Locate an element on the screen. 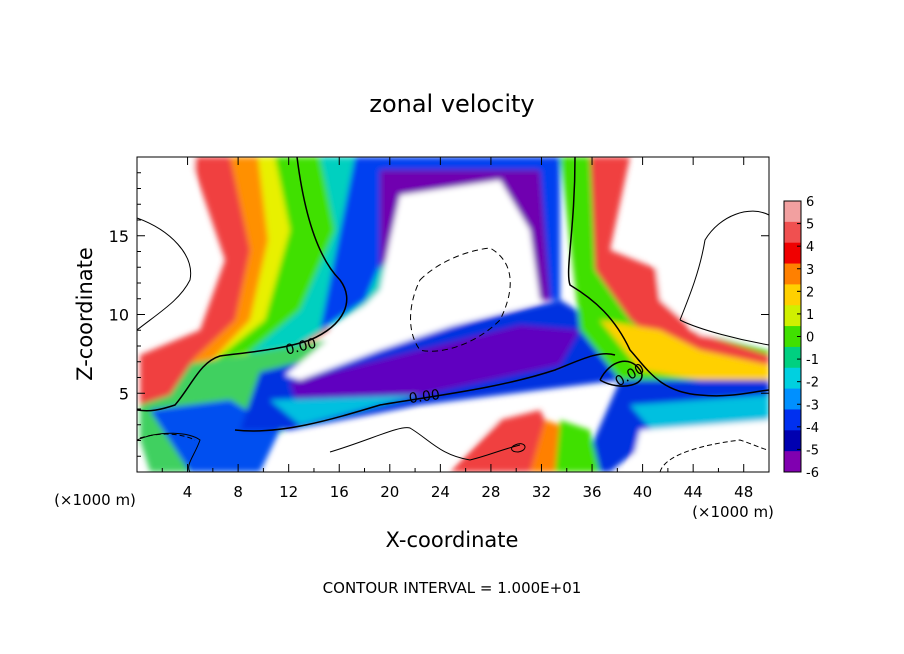 This screenshot has height=654, width=904. contour-label-1: 0.00 is located at coordinates (301, 347).